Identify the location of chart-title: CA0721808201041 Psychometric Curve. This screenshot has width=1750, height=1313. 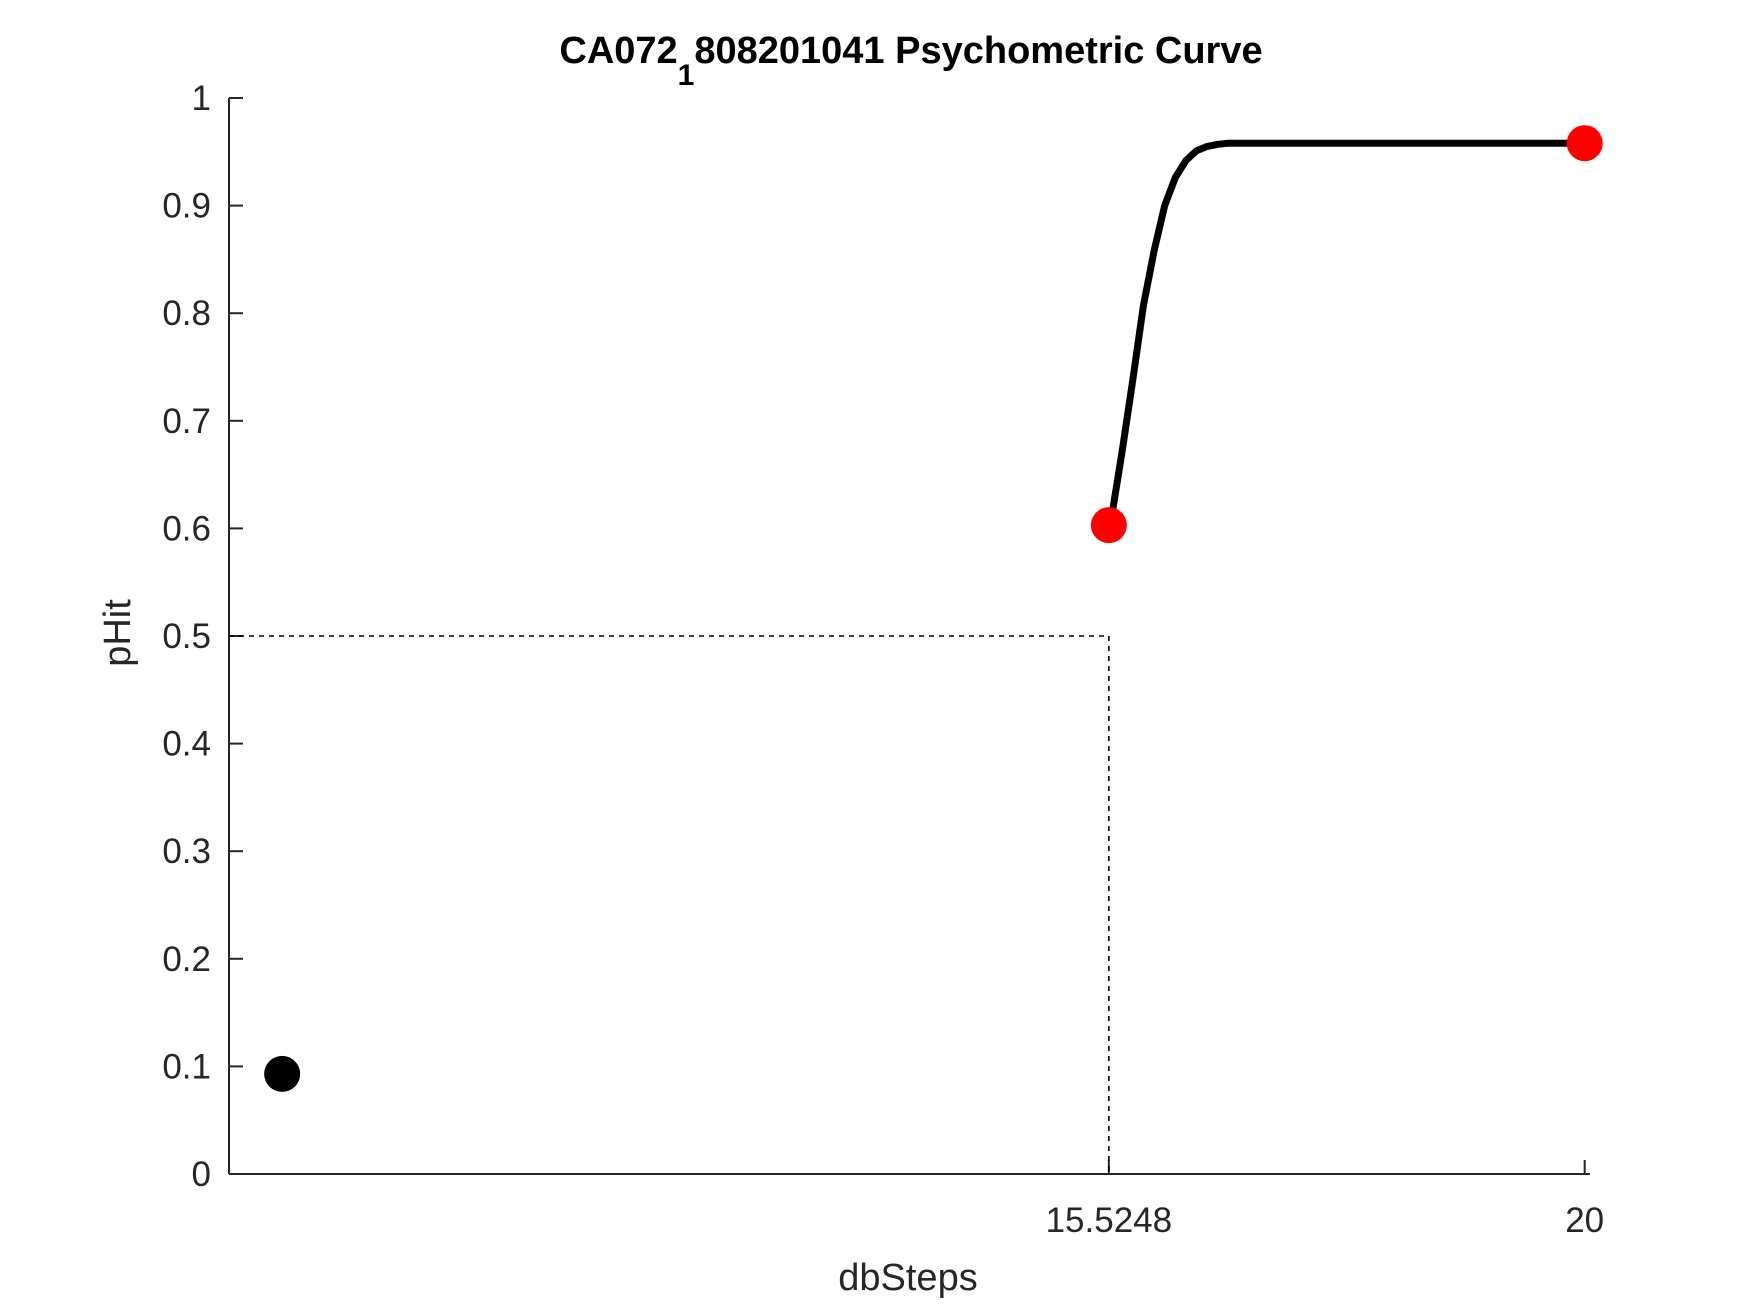
(910, 61).